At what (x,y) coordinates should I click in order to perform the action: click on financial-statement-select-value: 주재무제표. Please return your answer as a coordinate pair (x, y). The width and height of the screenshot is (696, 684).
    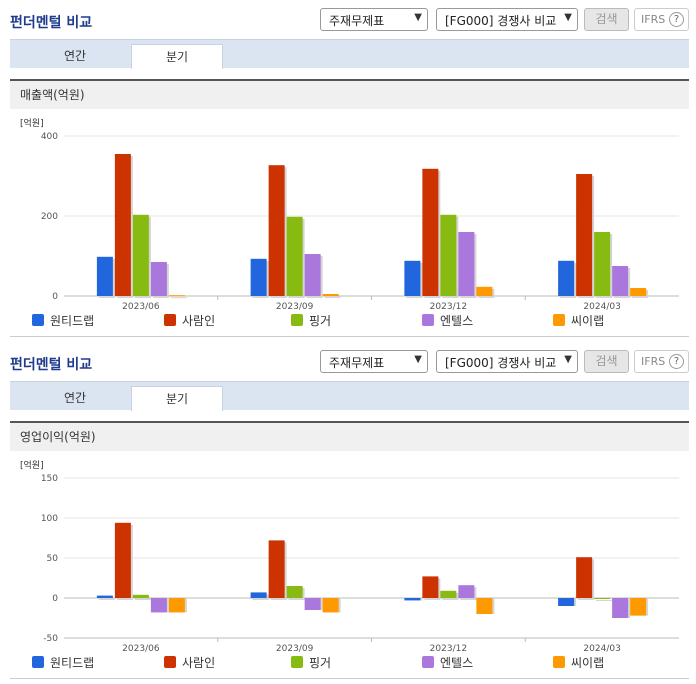
    Looking at the image, I should click on (357, 21).